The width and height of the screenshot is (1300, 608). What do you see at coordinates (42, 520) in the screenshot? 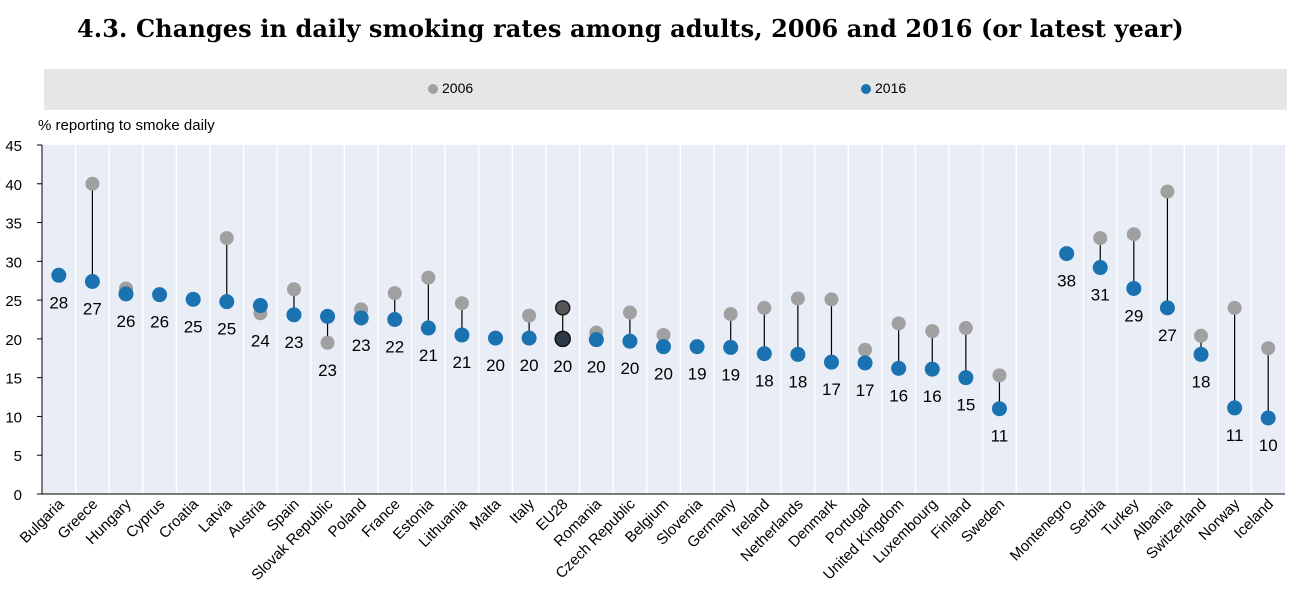
I see `x-tick-label: Bulgaria` at bounding box center [42, 520].